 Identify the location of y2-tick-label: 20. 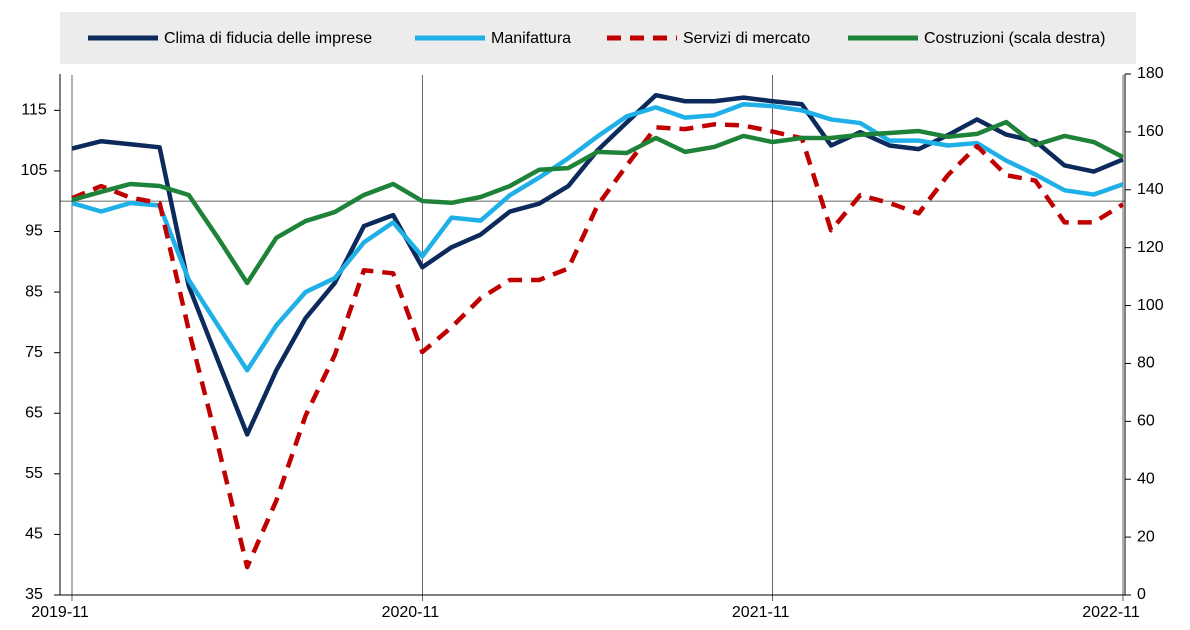
(1146, 536).